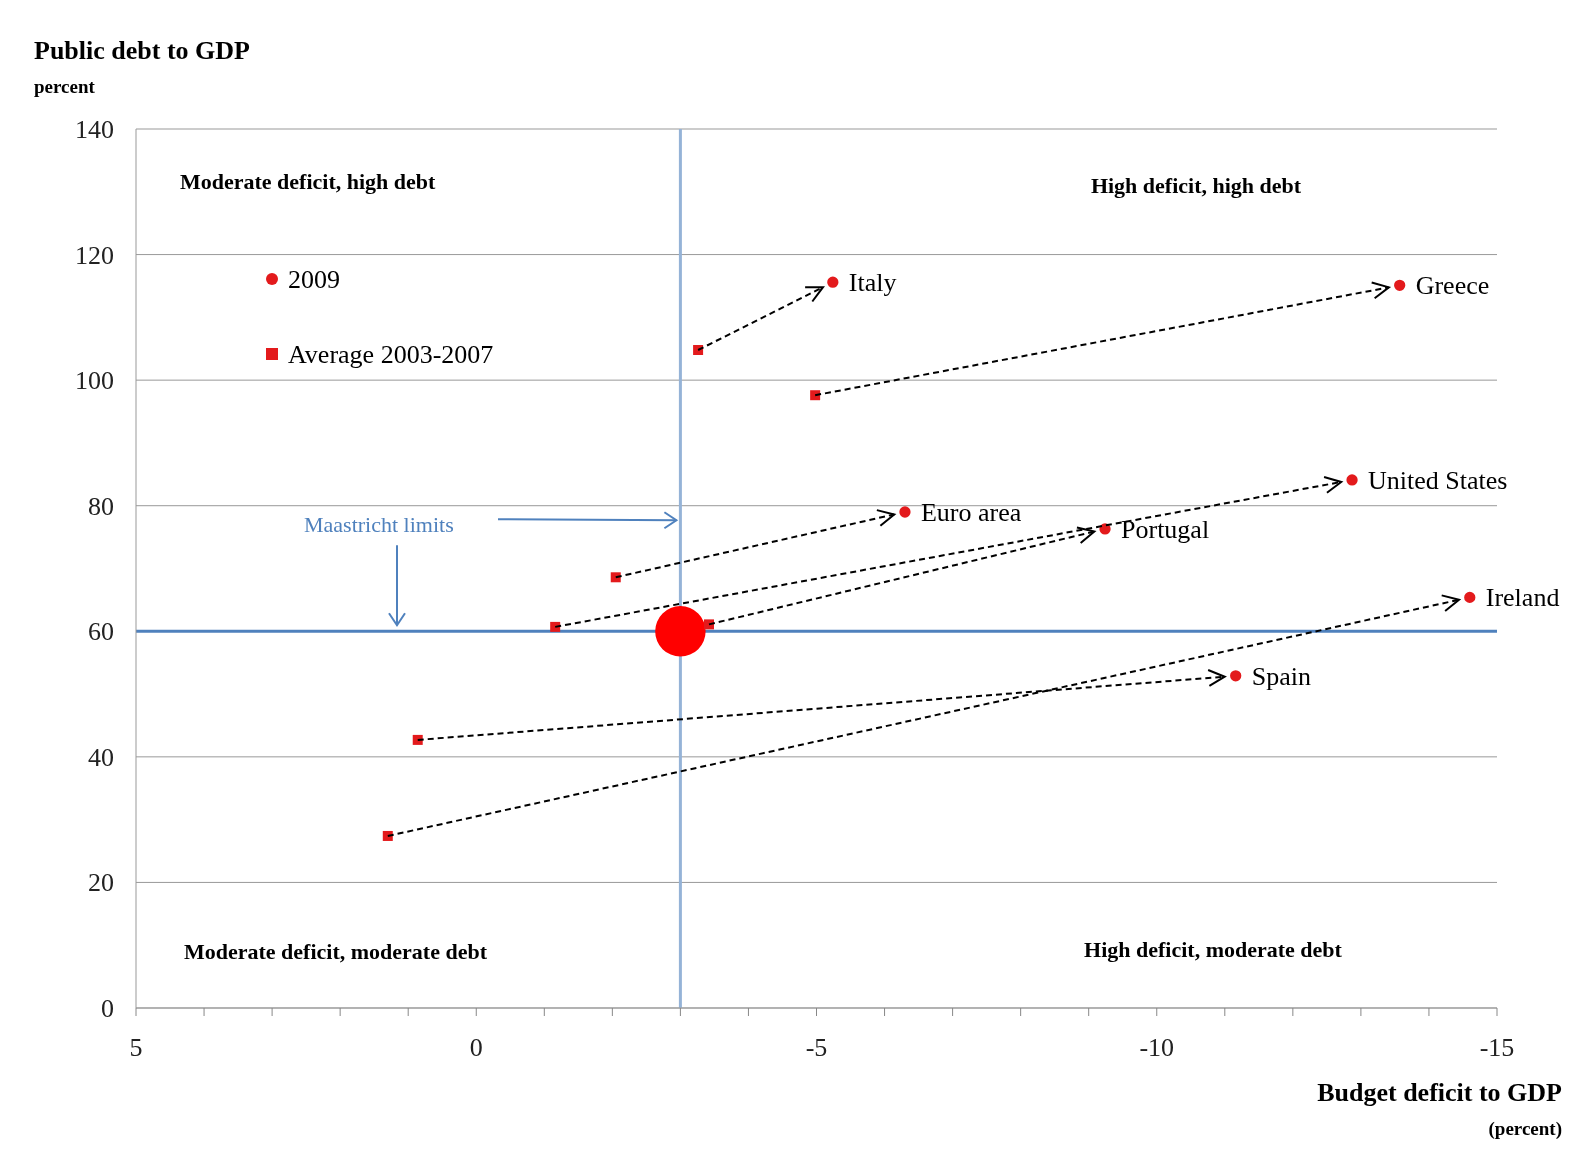 This screenshot has height=1152, width=1585. What do you see at coordinates (142, 66) in the screenshot?
I see `y-axis-title: Public debt to GDP percent` at bounding box center [142, 66].